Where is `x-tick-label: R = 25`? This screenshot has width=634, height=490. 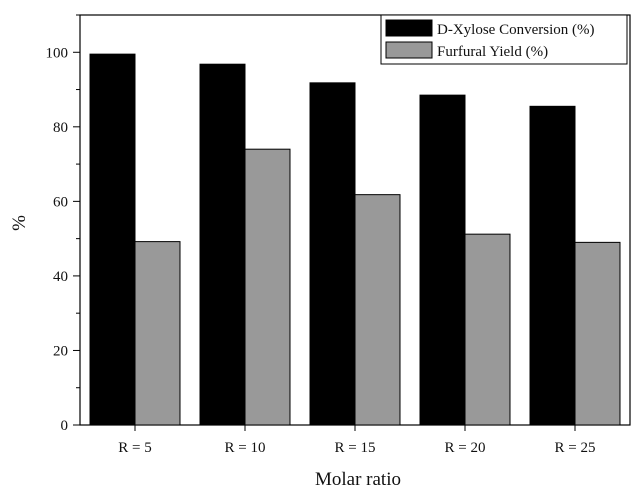 x-tick-label: R = 25 is located at coordinates (575, 448).